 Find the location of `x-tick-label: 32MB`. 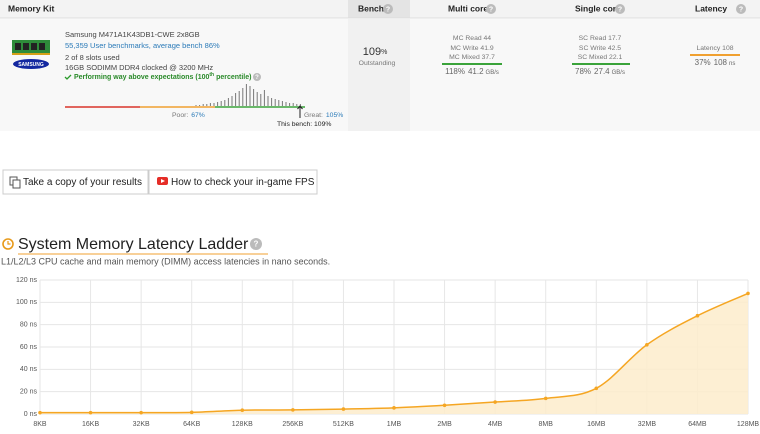

x-tick-label: 32MB is located at coordinates (647, 424).